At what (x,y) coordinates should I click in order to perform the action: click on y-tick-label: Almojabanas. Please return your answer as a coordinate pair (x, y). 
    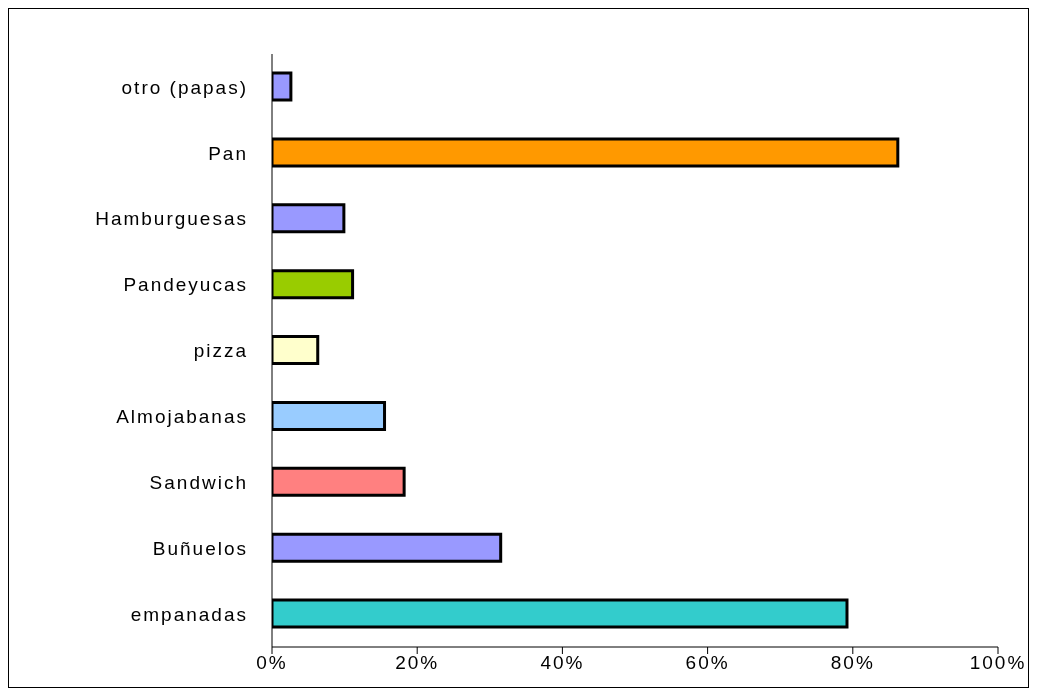
    Looking at the image, I should click on (182, 417).